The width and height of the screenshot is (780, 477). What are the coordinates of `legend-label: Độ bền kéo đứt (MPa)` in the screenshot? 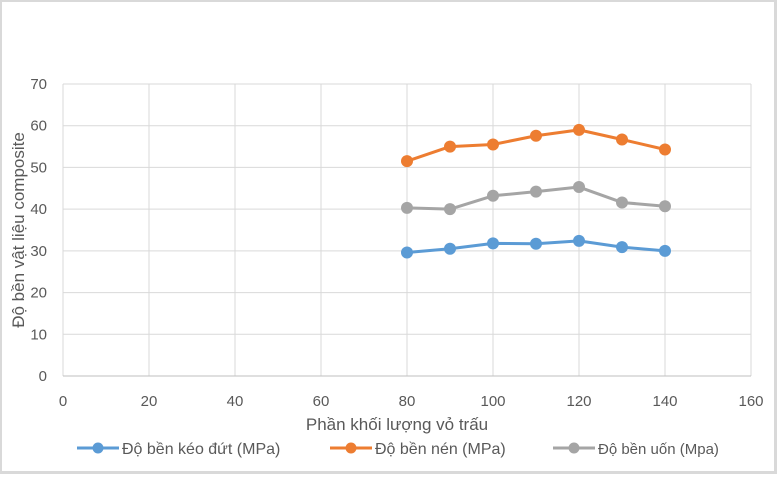 It's located at (201, 449).